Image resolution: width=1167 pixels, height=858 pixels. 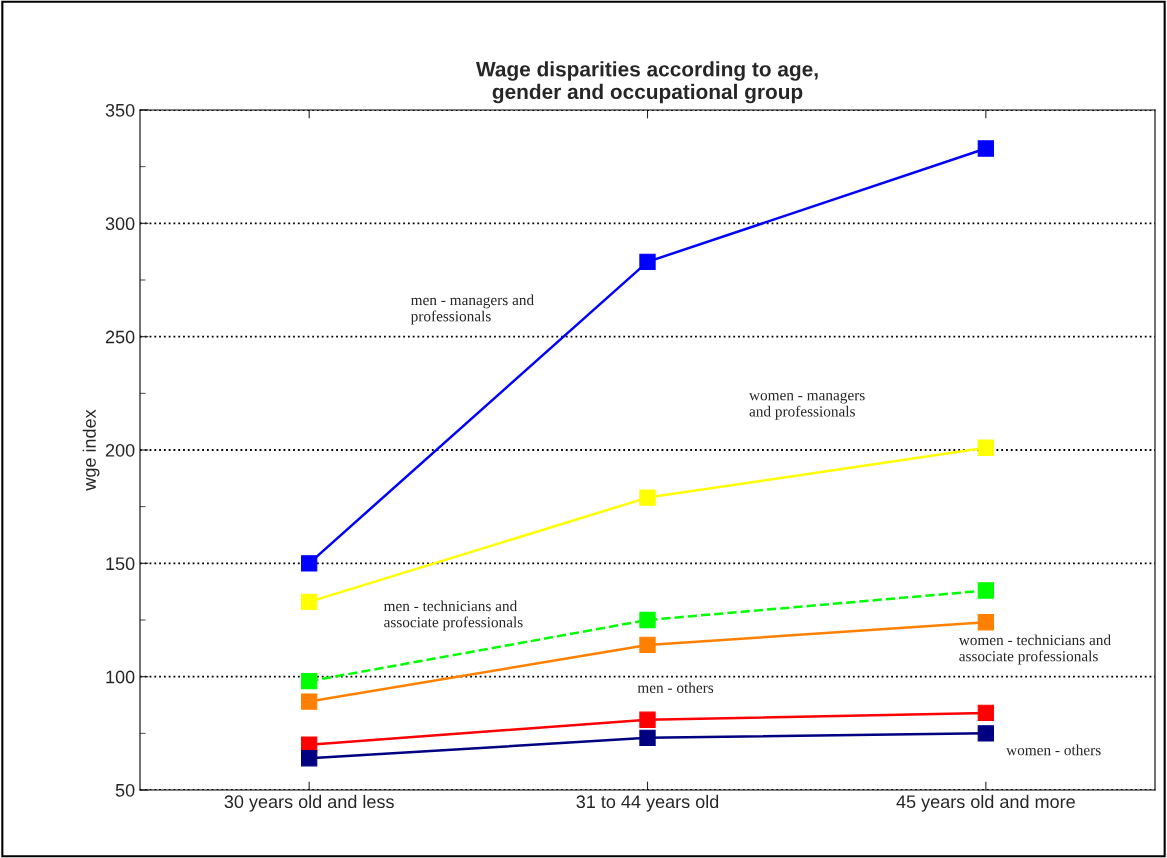 What do you see at coordinates (309, 803) in the screenshot?
I see `x-tick-label: 30 years old and less` at bounding box center [309, 803].